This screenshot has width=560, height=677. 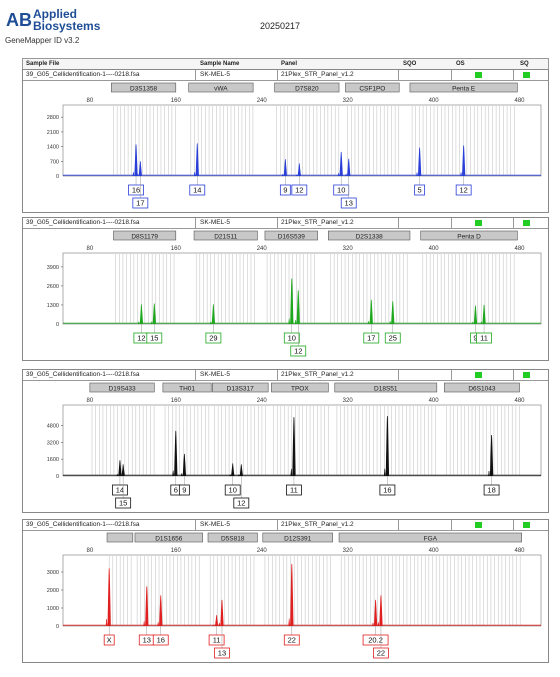 I want to click on sample-file: 39_G05_Cellidentification-1----0218.fsa, so click(x=83, y=222).